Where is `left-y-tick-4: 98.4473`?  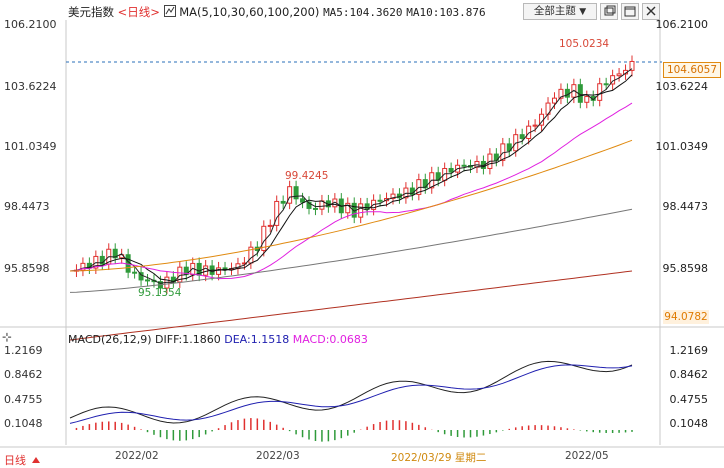
left-y-tick-4: 98.4473 is located at coordinates (27, 206).